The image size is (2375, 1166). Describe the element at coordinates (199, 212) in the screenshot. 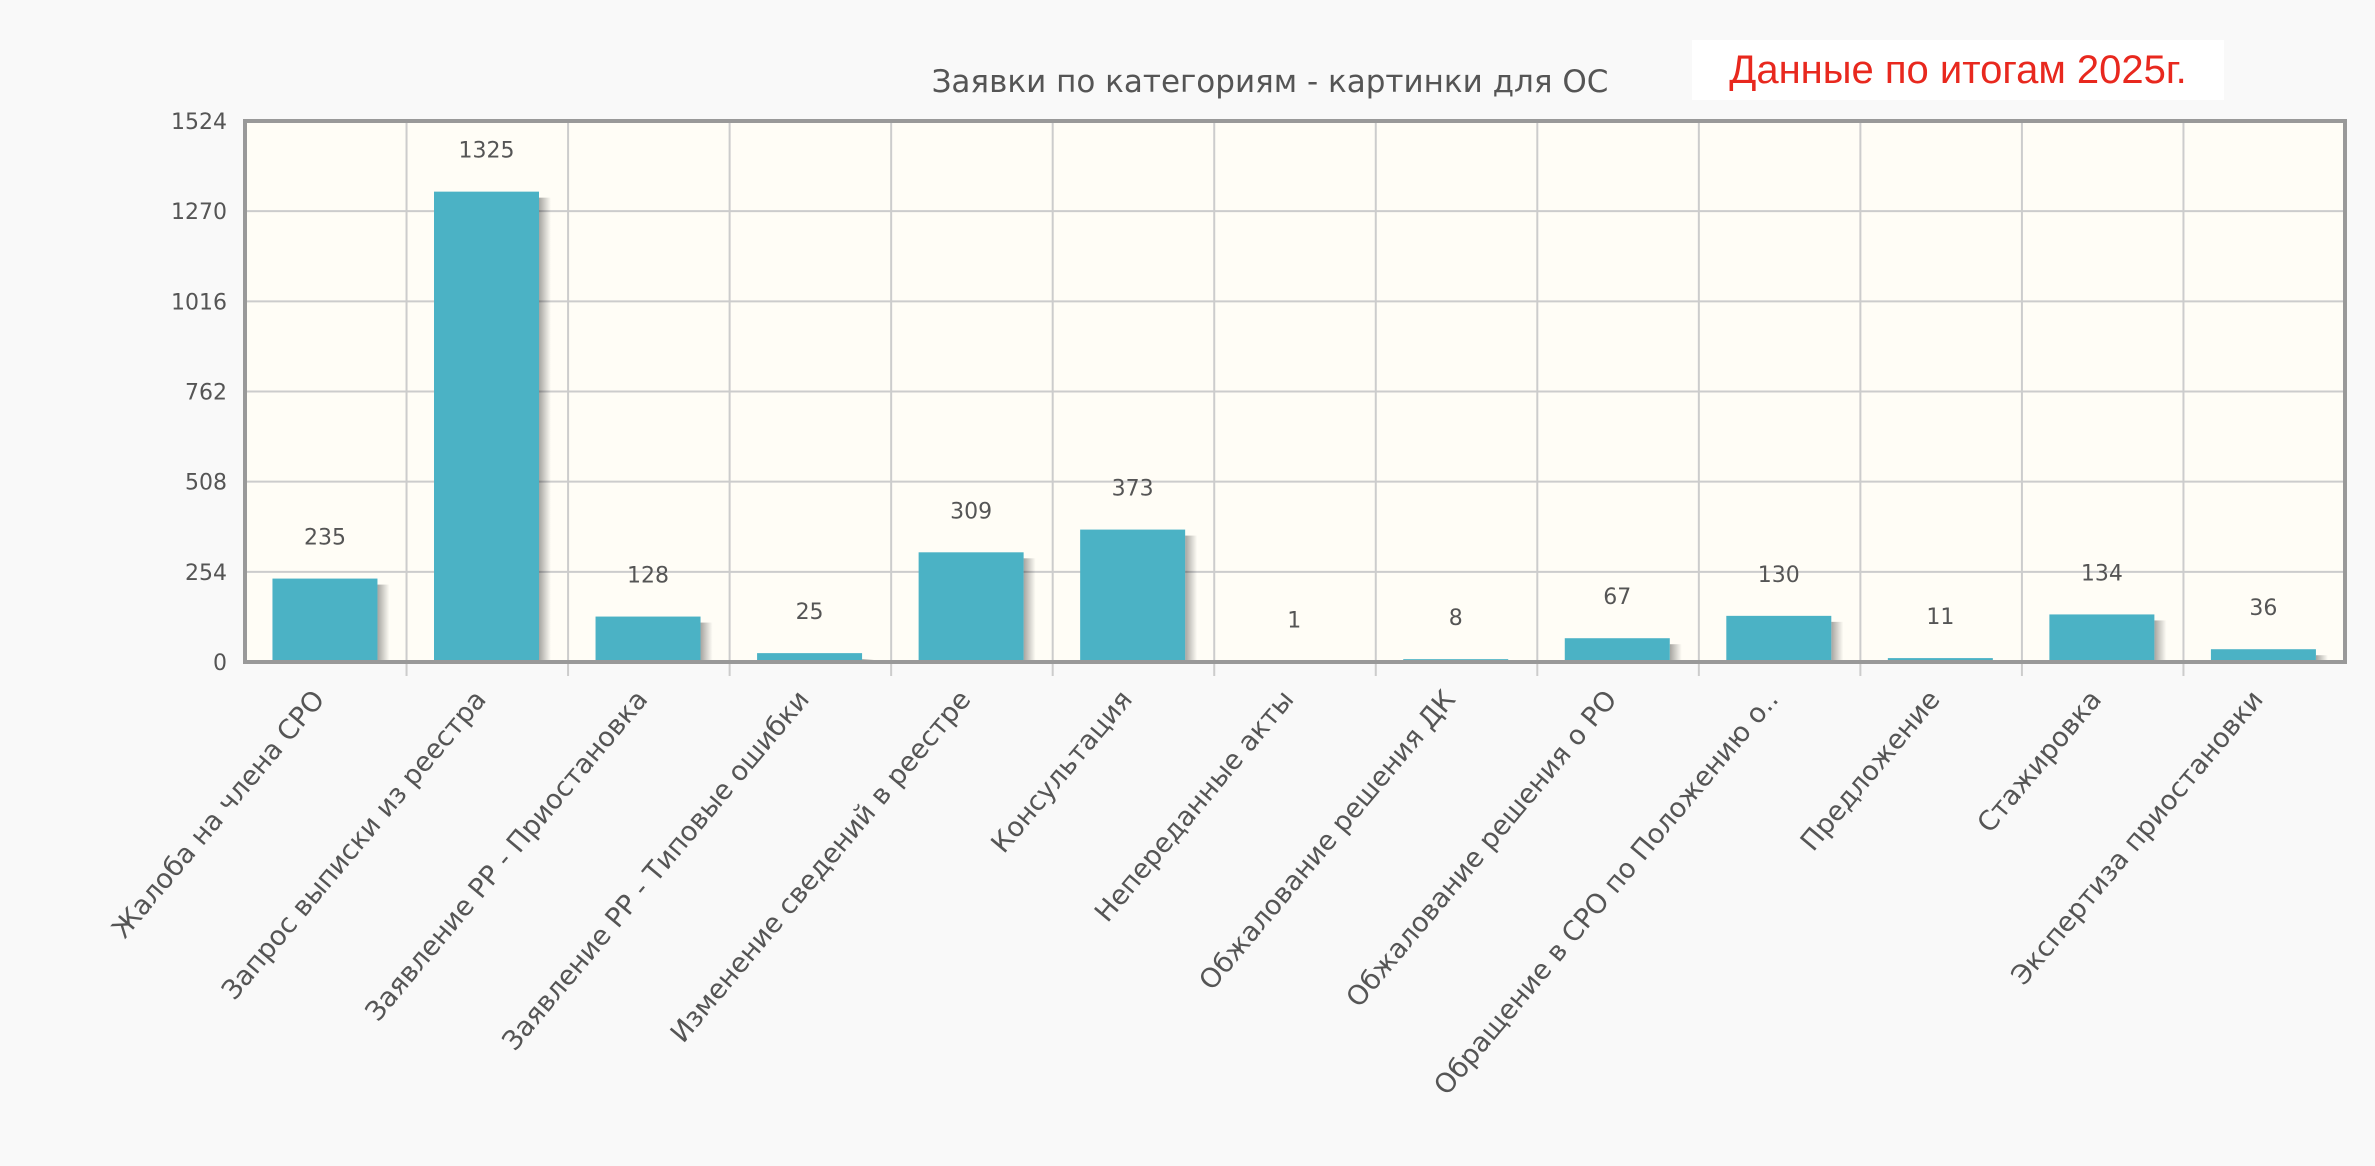

I see `y-tick-label: 1270` at that location.